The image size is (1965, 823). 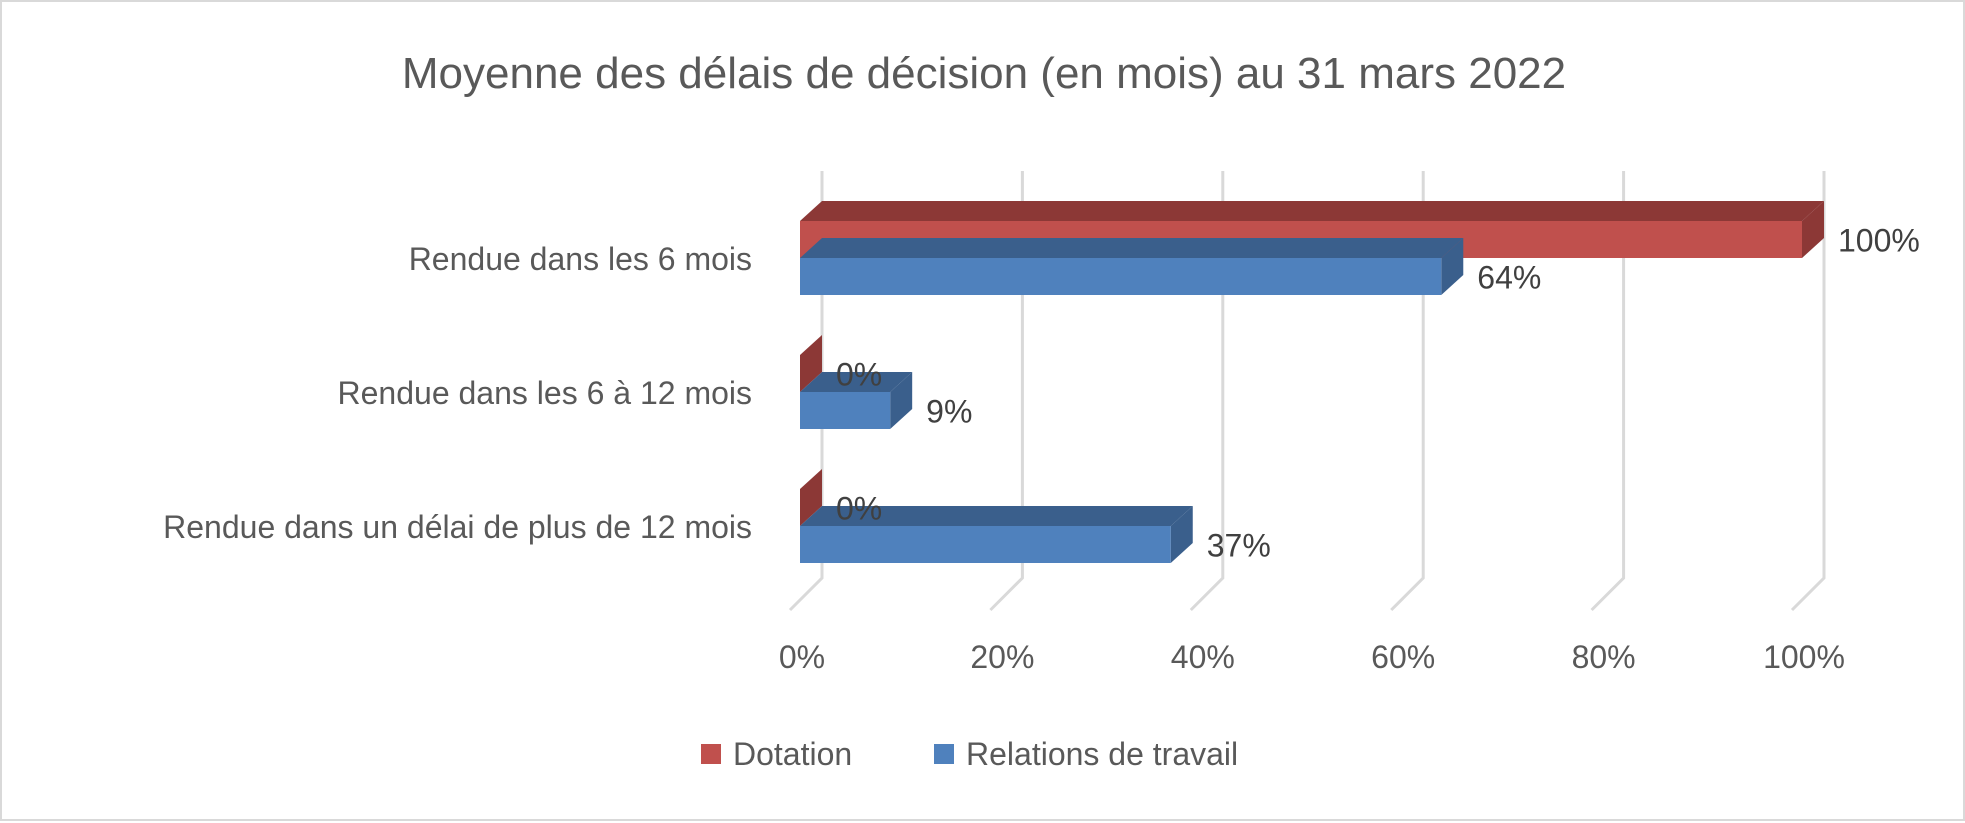 I want to click on x-tick-label: 20%, so click(x=1002, y=657).